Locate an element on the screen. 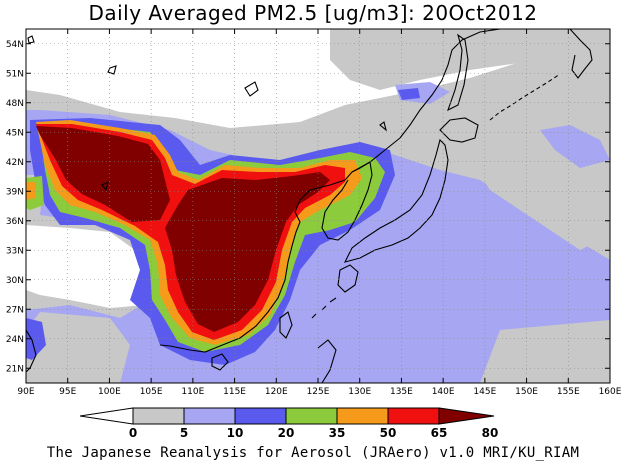 This screenshot has width=626, height=466. lon-tick-label: 130E is located at coordinates (359, 392).